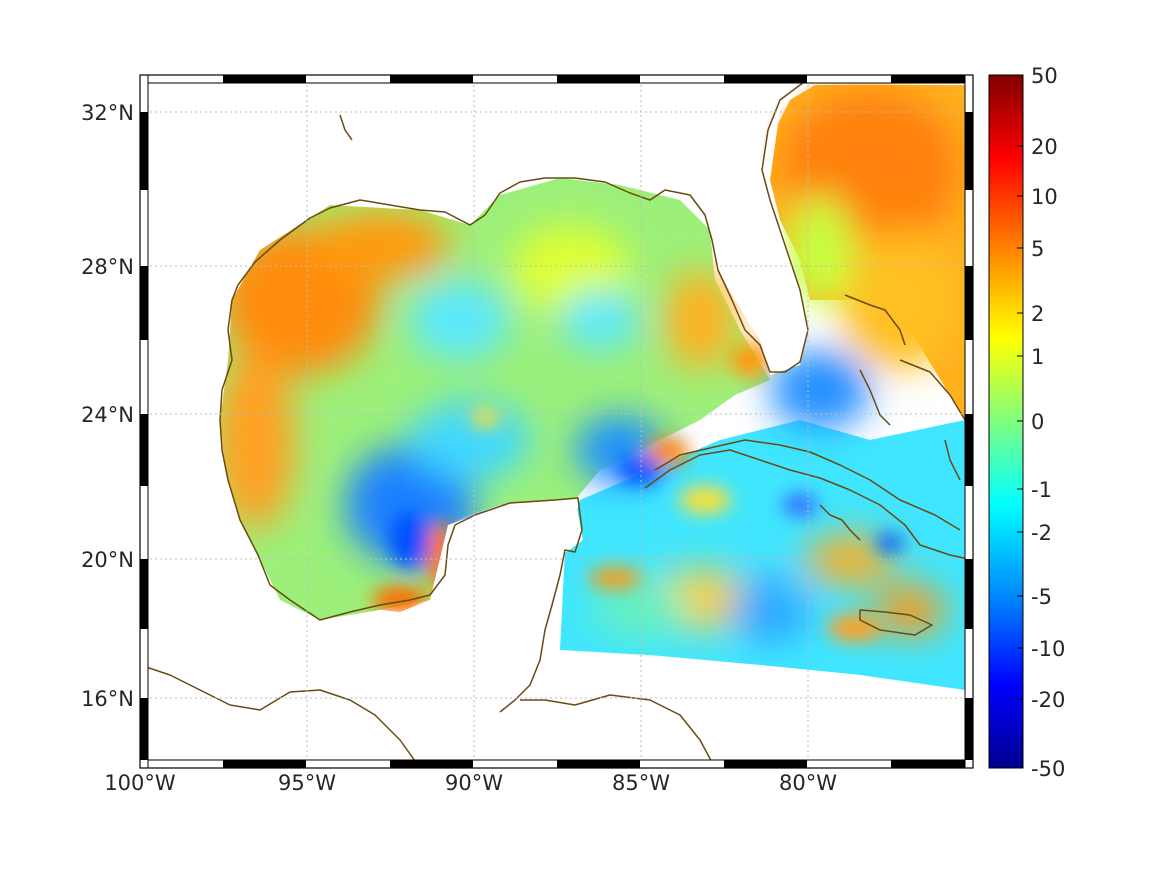 The height and width of the screenshot is (875, 1167). What do you see at coordinates (1044, 197) in the screenshot?
I see `colorbar-label: 10` at bounding box center [1044, 197].